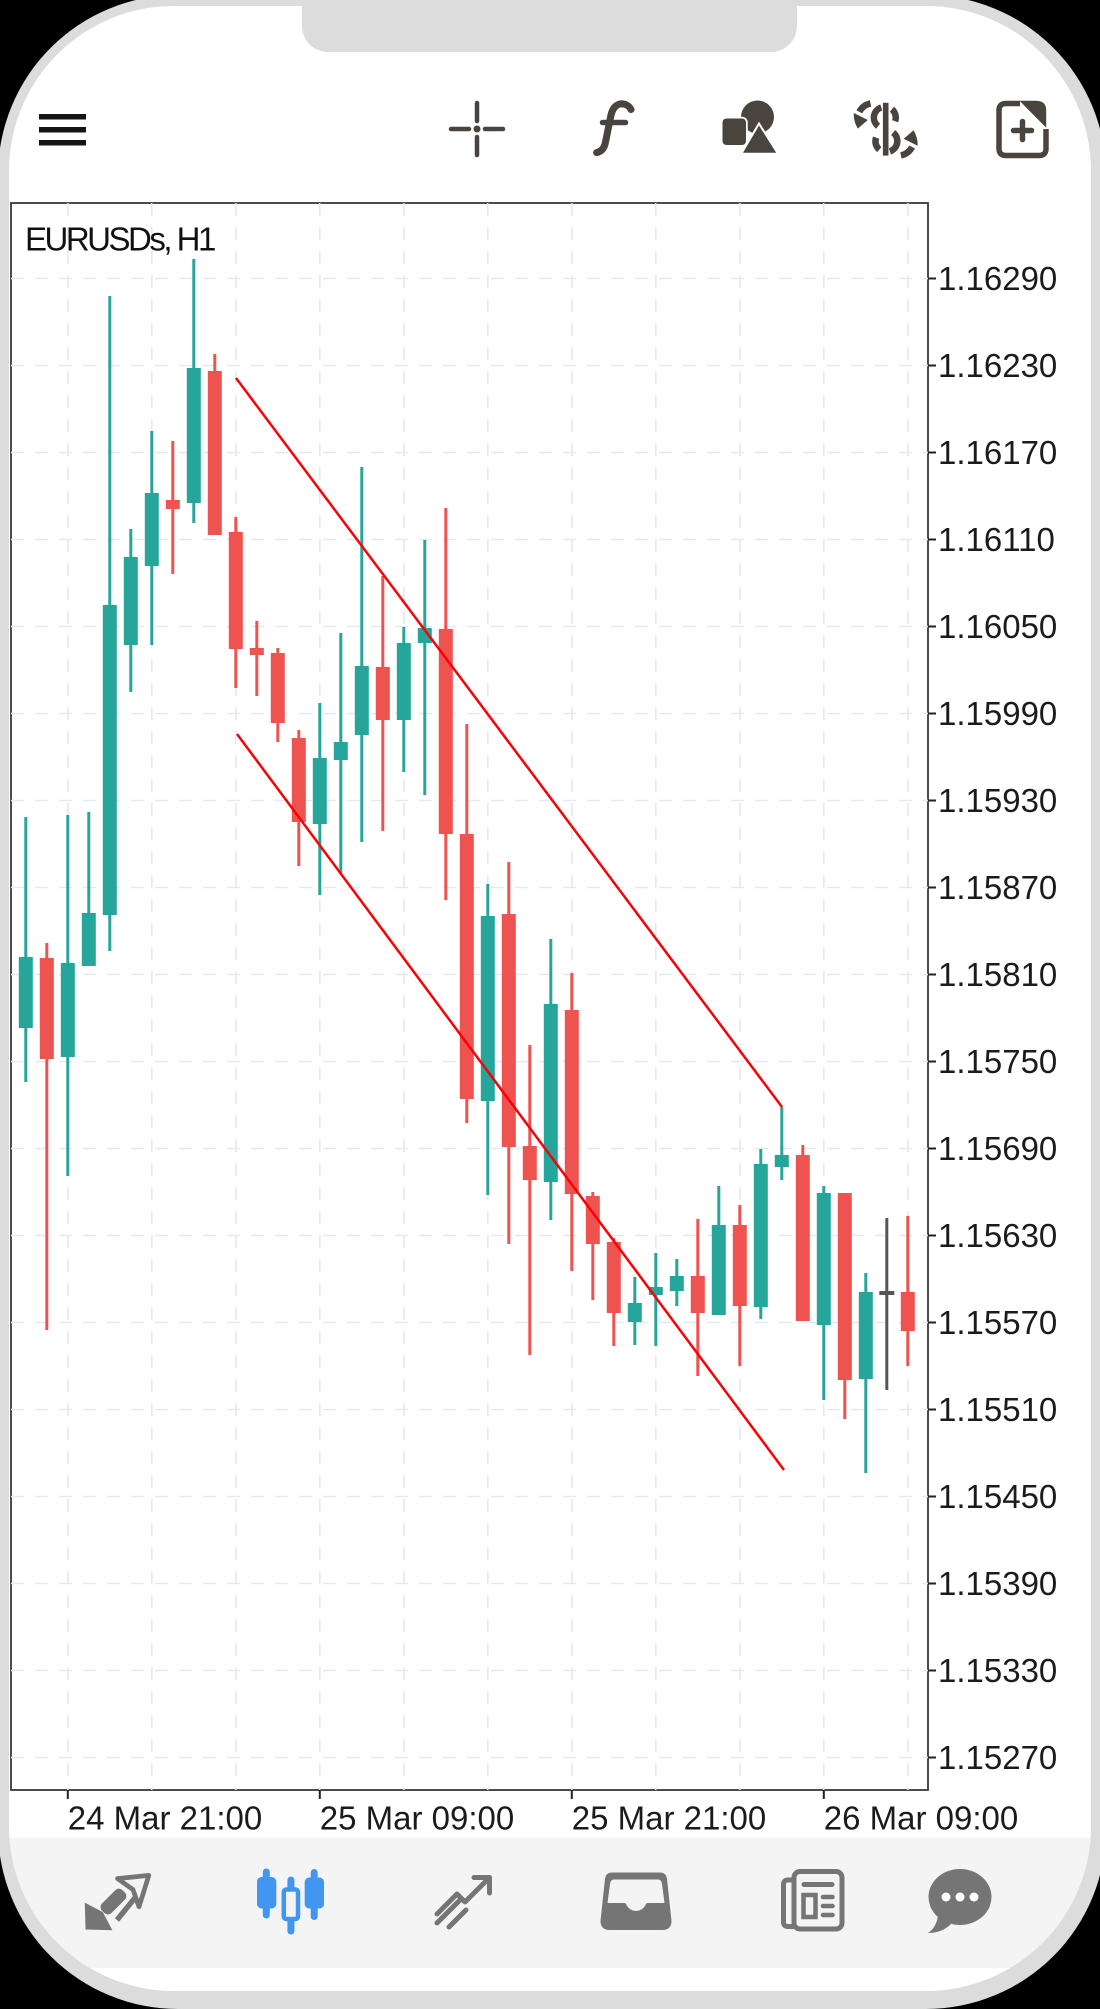  Describe the element at coordinates (165, 1818) in the screenshot. I see `svg-text: 24 Mar 21:00` at that location.